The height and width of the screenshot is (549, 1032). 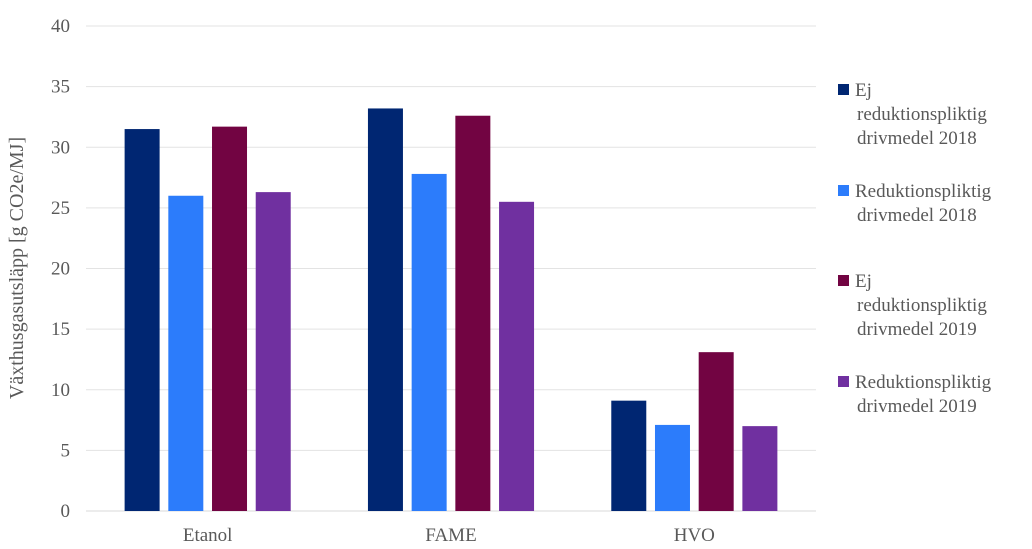 I want to click on y-tick-label: 20, so click(x=60, y=269).